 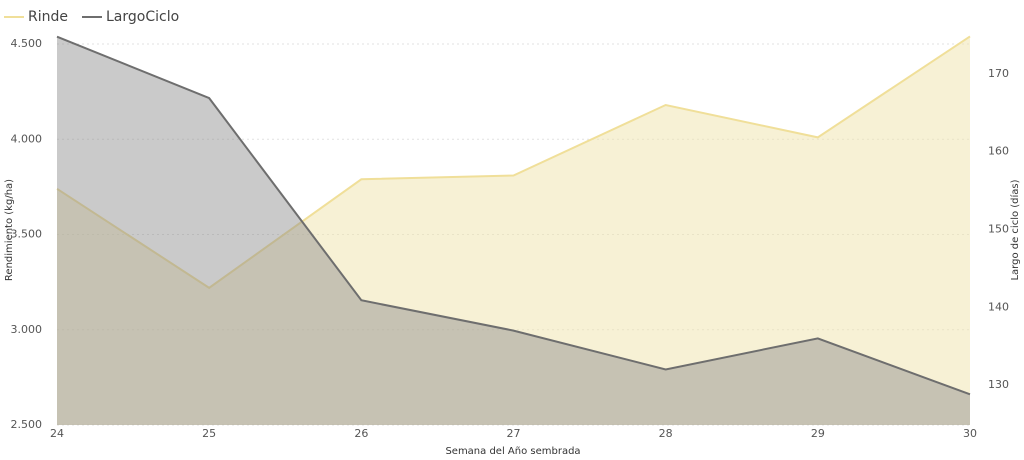 I want to click on legend-label: Rinde, so click(x=48, y=17).